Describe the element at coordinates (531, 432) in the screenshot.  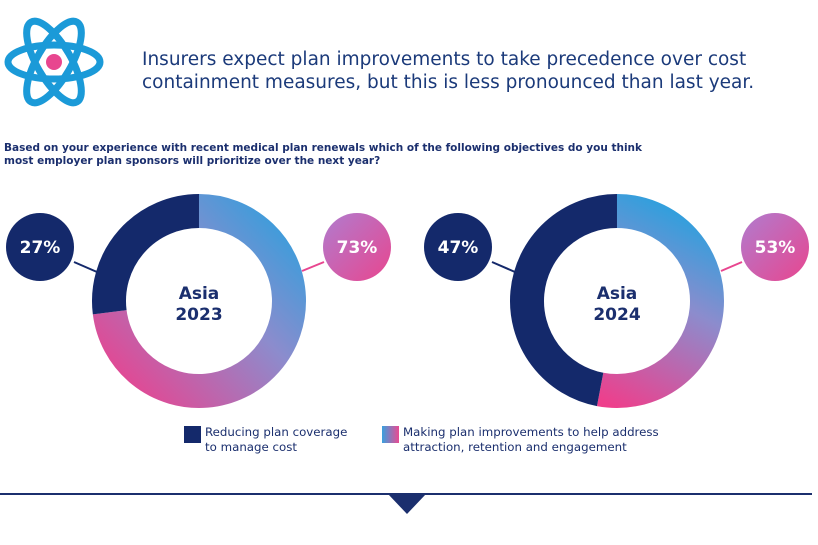
I see `legend-label-line: Making plan improvements to help address` at that location.